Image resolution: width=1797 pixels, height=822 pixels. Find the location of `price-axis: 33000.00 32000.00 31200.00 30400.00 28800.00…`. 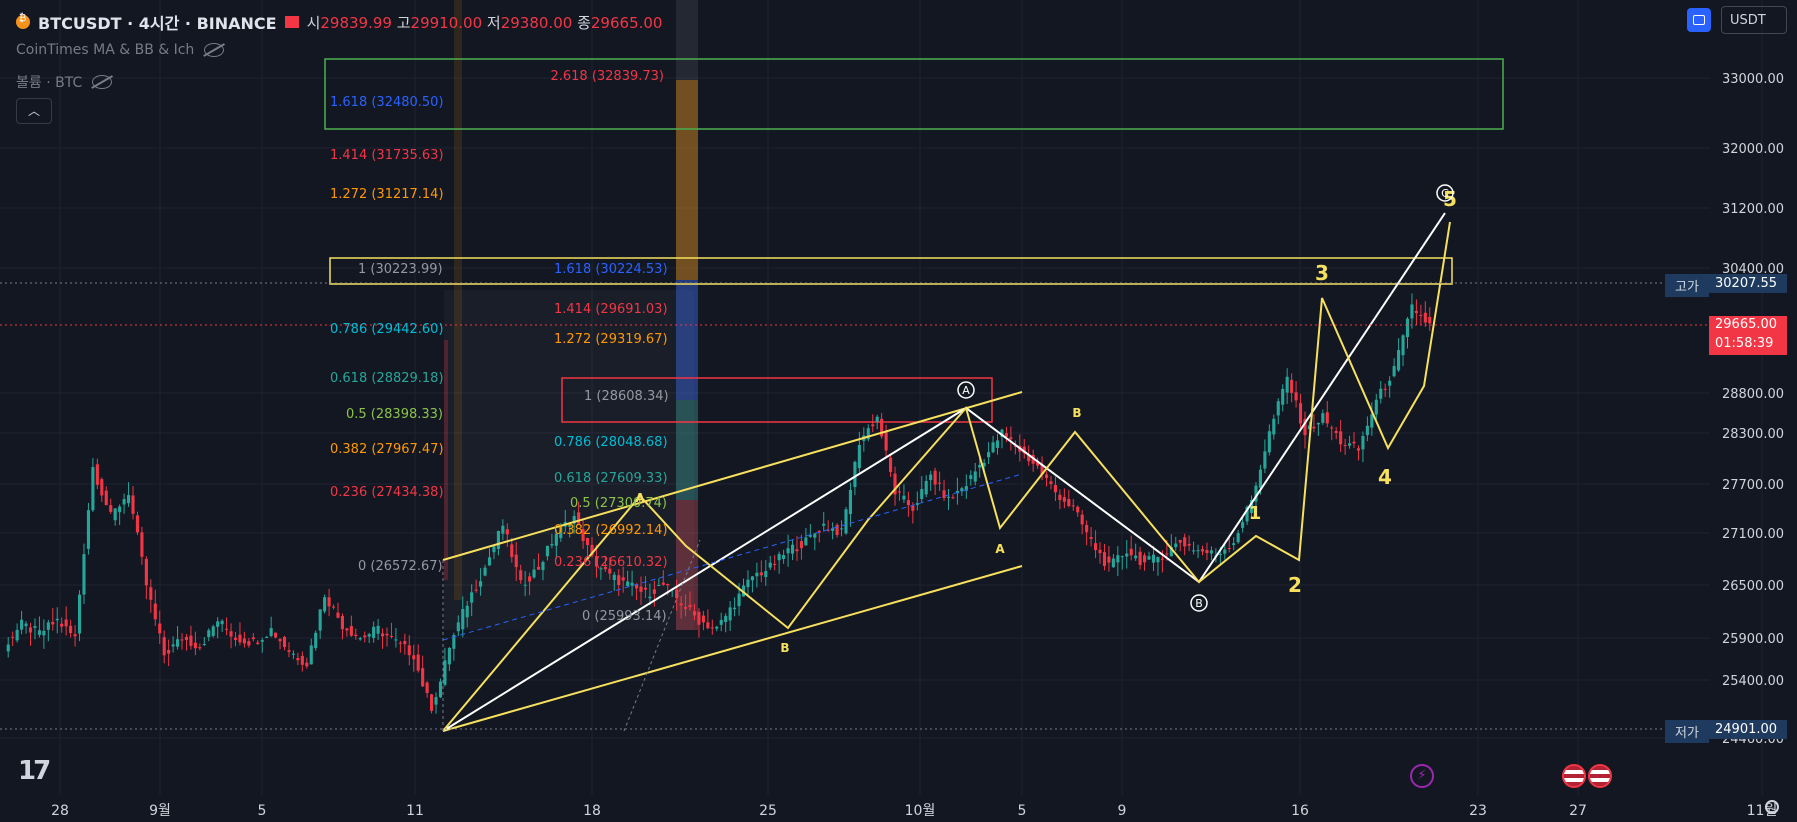

price-axis: 33000.00 32000.00 31200.00 30400.00 28800.00… is located at coordinates (1753, 409).